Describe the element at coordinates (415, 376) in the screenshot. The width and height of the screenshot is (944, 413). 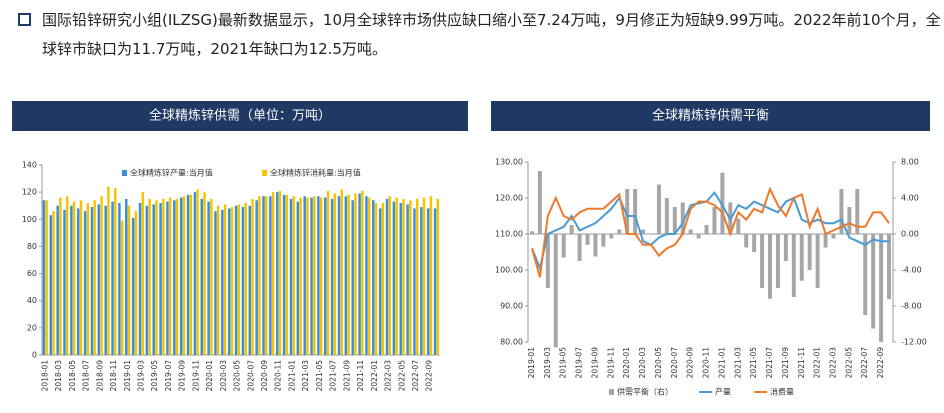
I see `x-tick-label: 2022-07` at that location.